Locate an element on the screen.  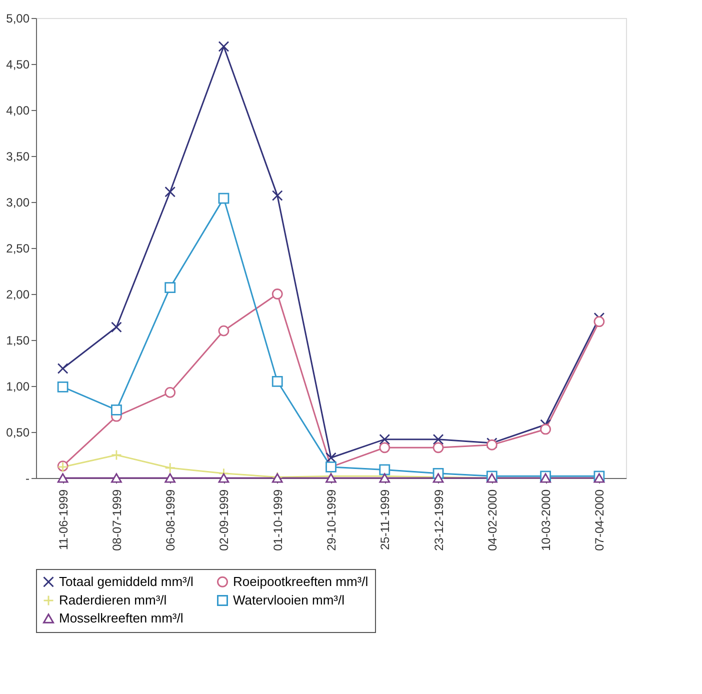
y-tick-label: - is located at coordinates (28, 479).